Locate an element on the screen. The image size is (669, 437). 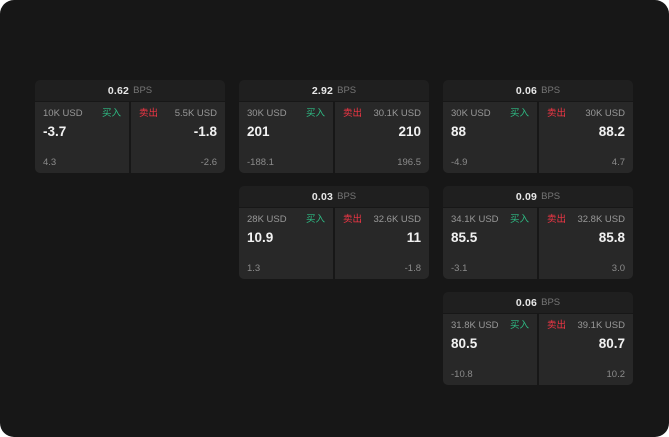
buy-price: 80.5 is located at coordinates (464, 343).